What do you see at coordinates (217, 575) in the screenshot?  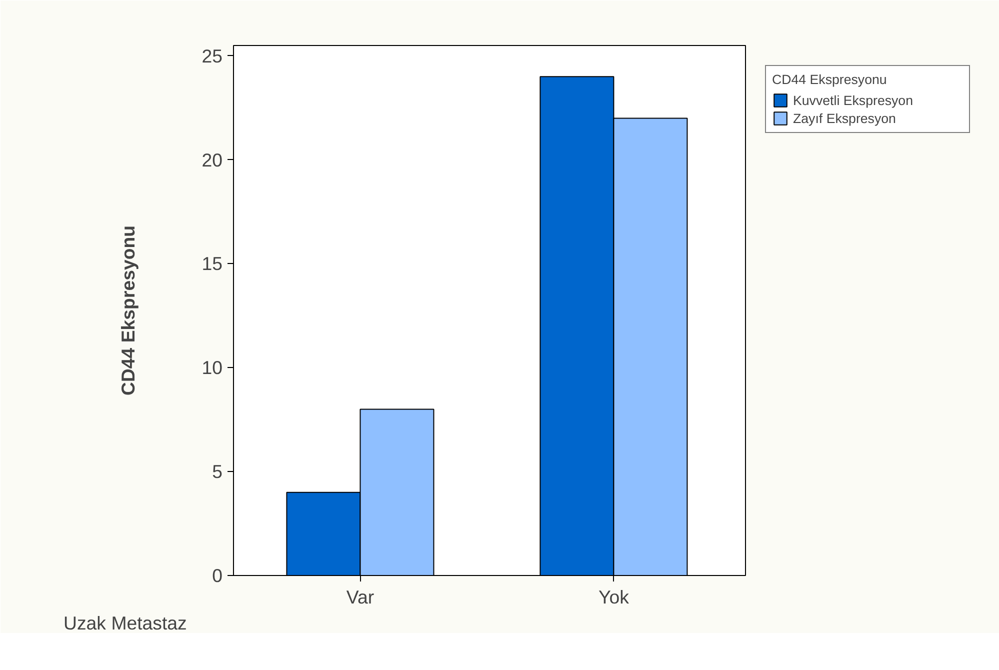 I see `y-tick-label: 0` at bounding box center [217, 575].